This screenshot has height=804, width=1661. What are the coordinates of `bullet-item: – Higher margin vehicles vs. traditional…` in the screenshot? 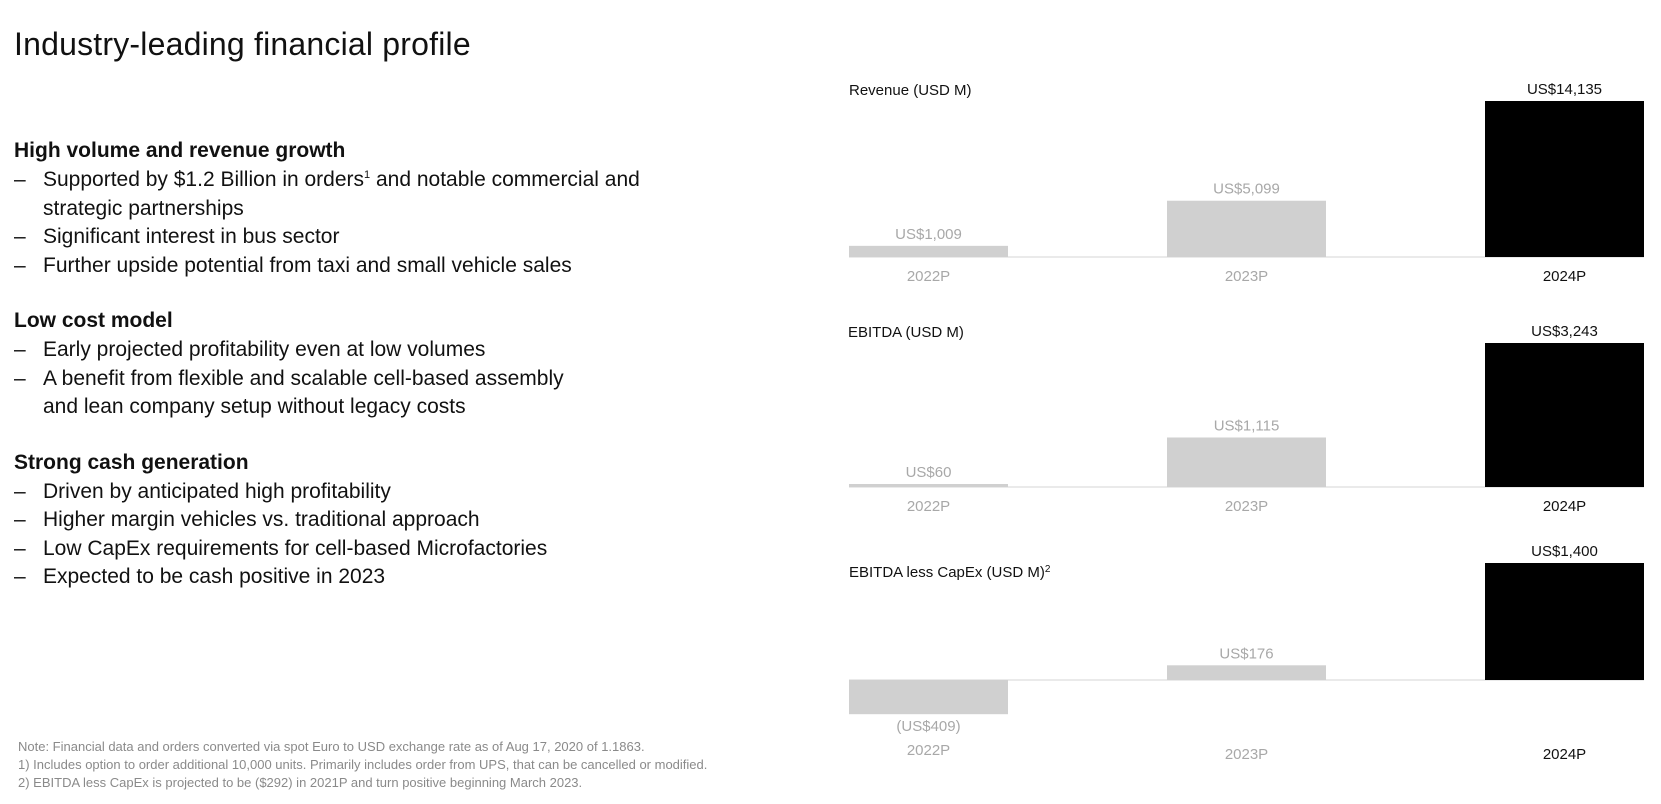 It's located at (364, 520).